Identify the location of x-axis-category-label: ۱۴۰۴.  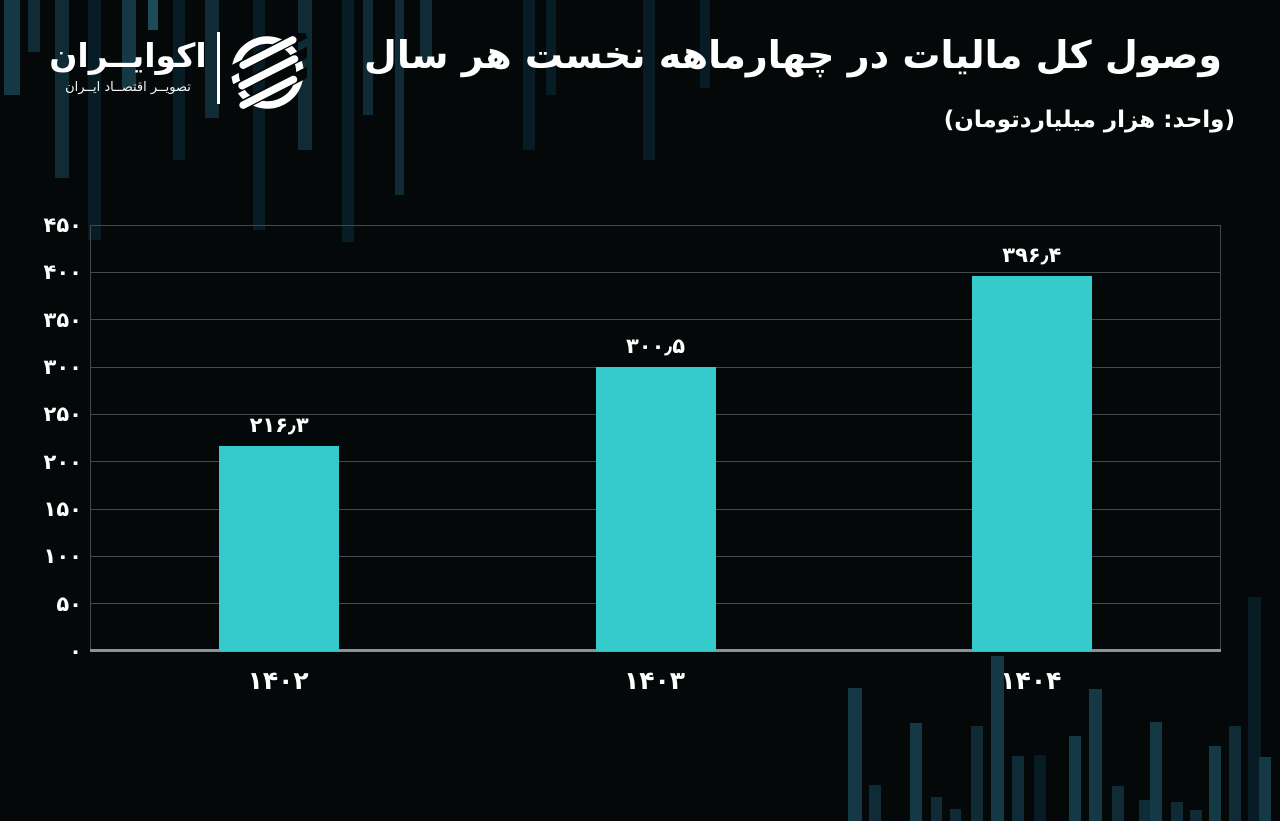
(1031, 680).